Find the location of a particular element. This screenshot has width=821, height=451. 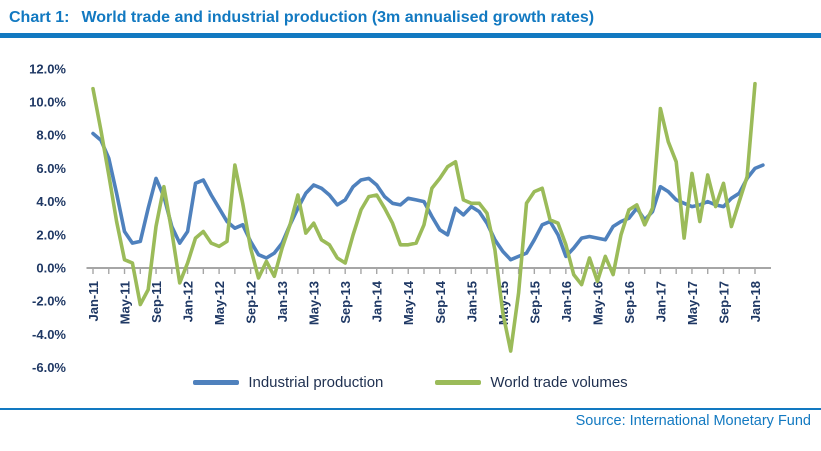

legend-item-world-trade-volumes: World trade volumes is located at coordinates (531, 382).